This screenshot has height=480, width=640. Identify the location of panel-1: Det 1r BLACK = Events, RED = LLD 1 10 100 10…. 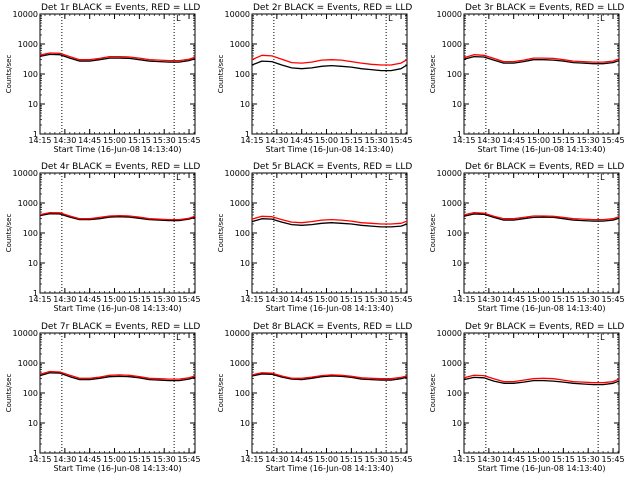
(103, 78).